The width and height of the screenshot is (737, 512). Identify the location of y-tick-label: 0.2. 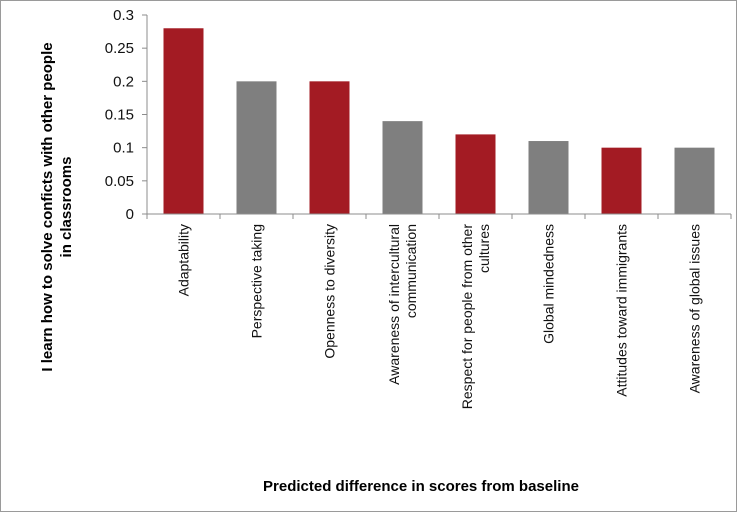
(123, 81).